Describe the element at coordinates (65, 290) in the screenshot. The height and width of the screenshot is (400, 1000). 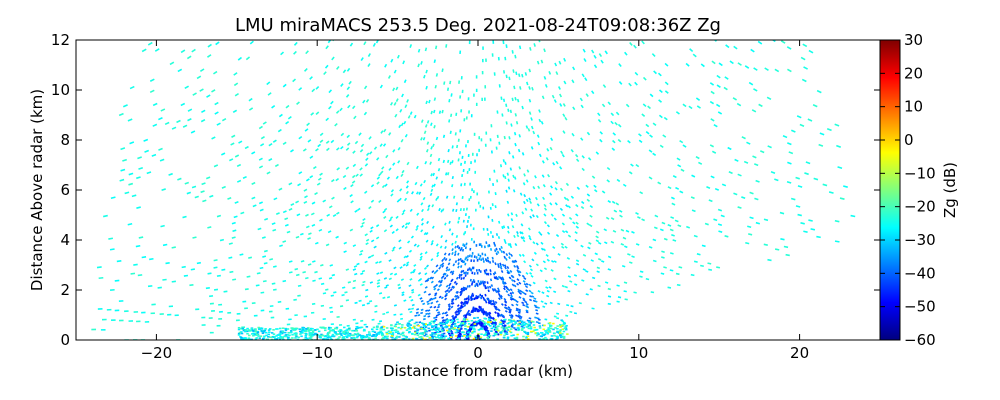
I see `y-tick-label: 2` at that location.